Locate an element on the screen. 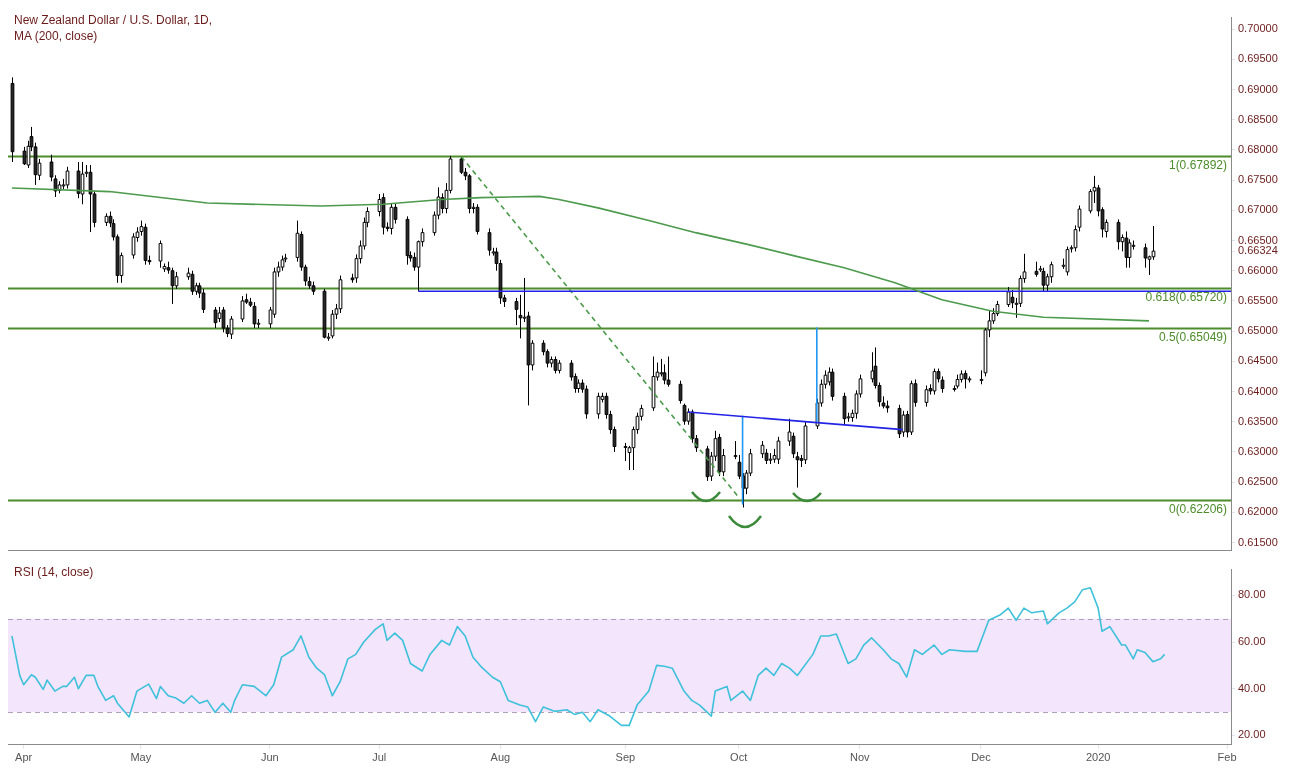 The image size is (1301, 781). y-tick-label: 0.63000 is located at coordinates (1258, 450).